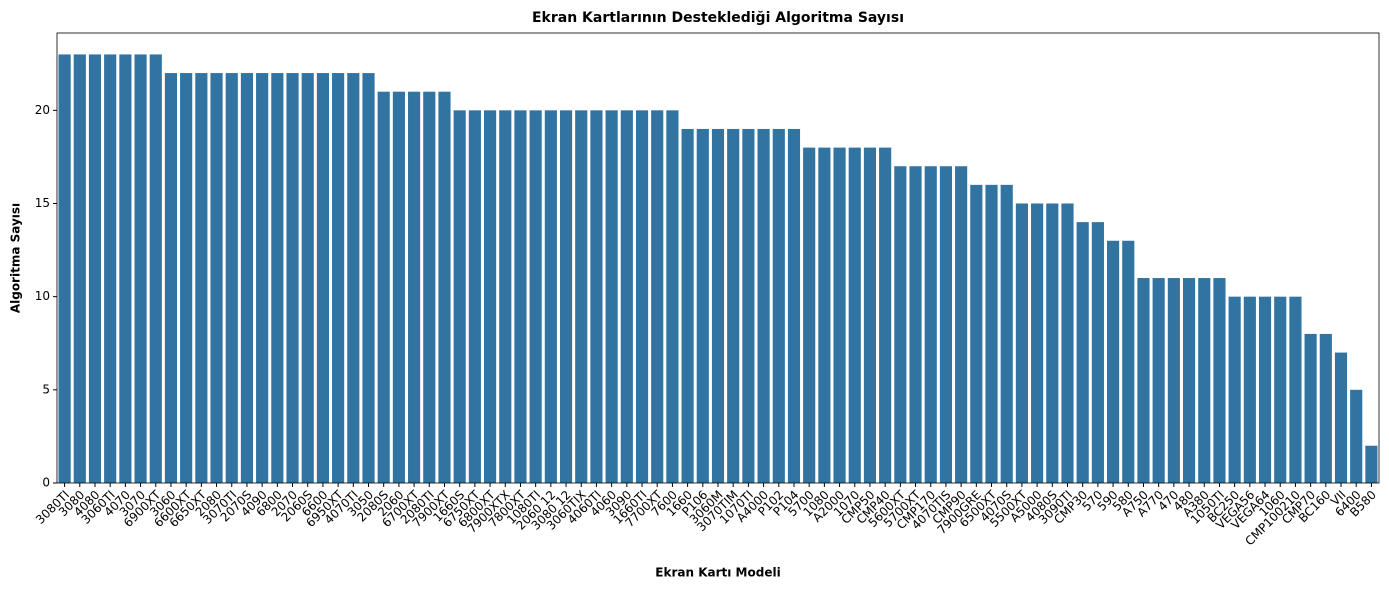 The width and height of the screenshot is (1389, 590). I want to click on x-axis-label: Ekran Kartı Modeli, so click(717, 573).